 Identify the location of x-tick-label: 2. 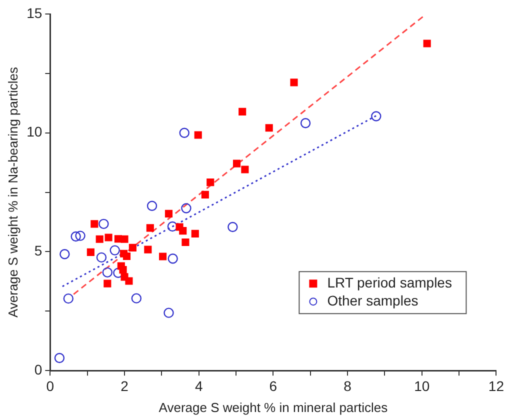
(124, 386).